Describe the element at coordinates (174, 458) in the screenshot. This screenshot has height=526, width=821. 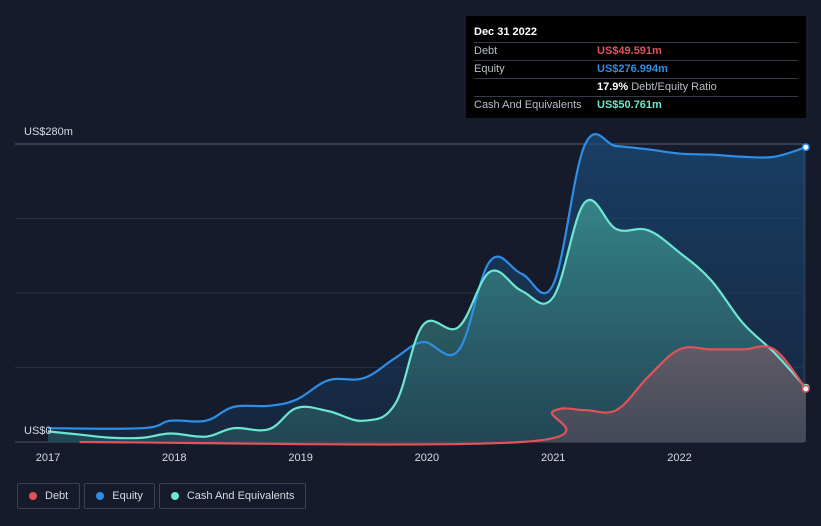
I see `x-tick-label: 2018` at that location.